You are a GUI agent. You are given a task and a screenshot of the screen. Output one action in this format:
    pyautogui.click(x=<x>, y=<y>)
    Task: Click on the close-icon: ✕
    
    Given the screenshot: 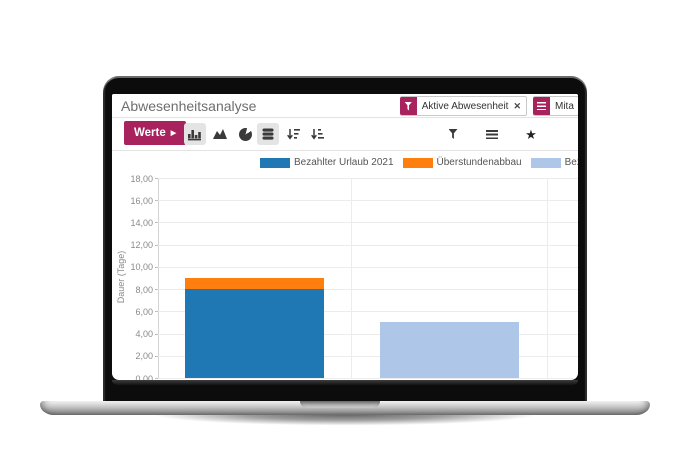 What is the action you would take?
    pyautogui.click(x=517, y=105)
    